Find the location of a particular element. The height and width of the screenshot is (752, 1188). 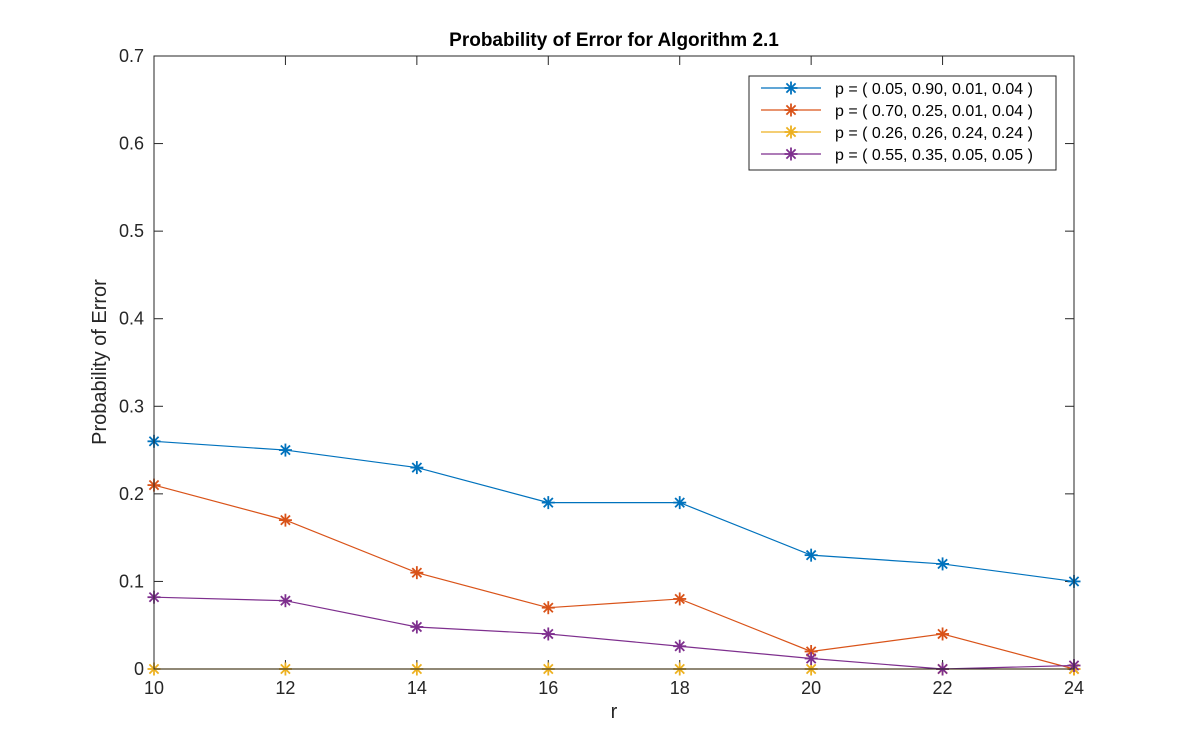

y-tick-label: 0.2 is located at coordinates (131, 494).